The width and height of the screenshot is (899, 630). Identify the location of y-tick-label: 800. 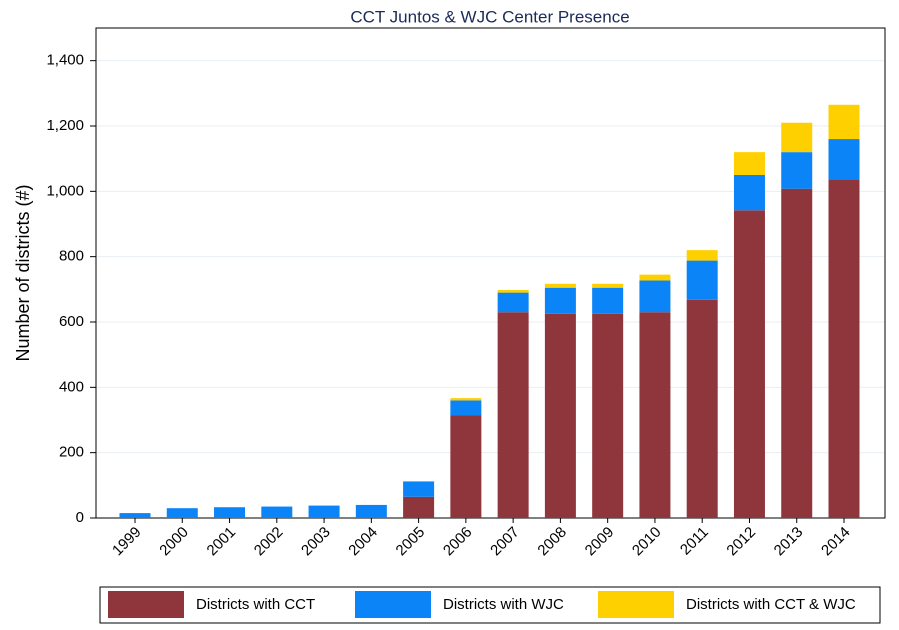
(71, 256).